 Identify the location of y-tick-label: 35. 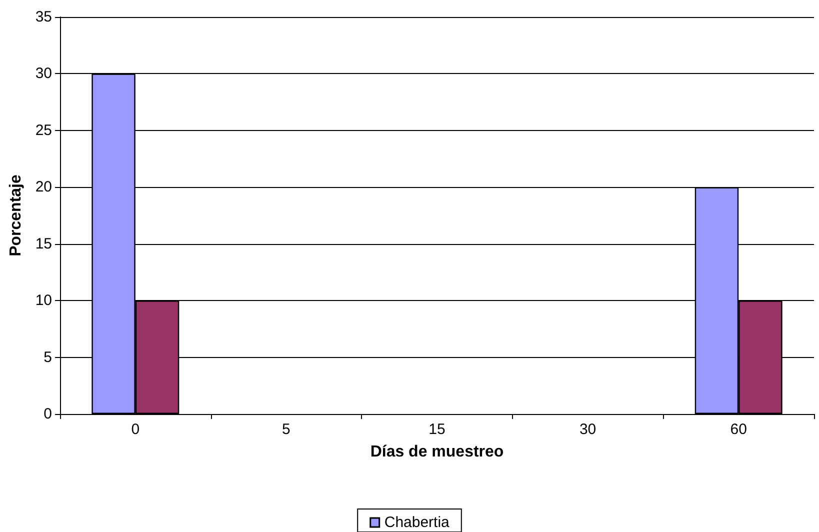
(43, 17).